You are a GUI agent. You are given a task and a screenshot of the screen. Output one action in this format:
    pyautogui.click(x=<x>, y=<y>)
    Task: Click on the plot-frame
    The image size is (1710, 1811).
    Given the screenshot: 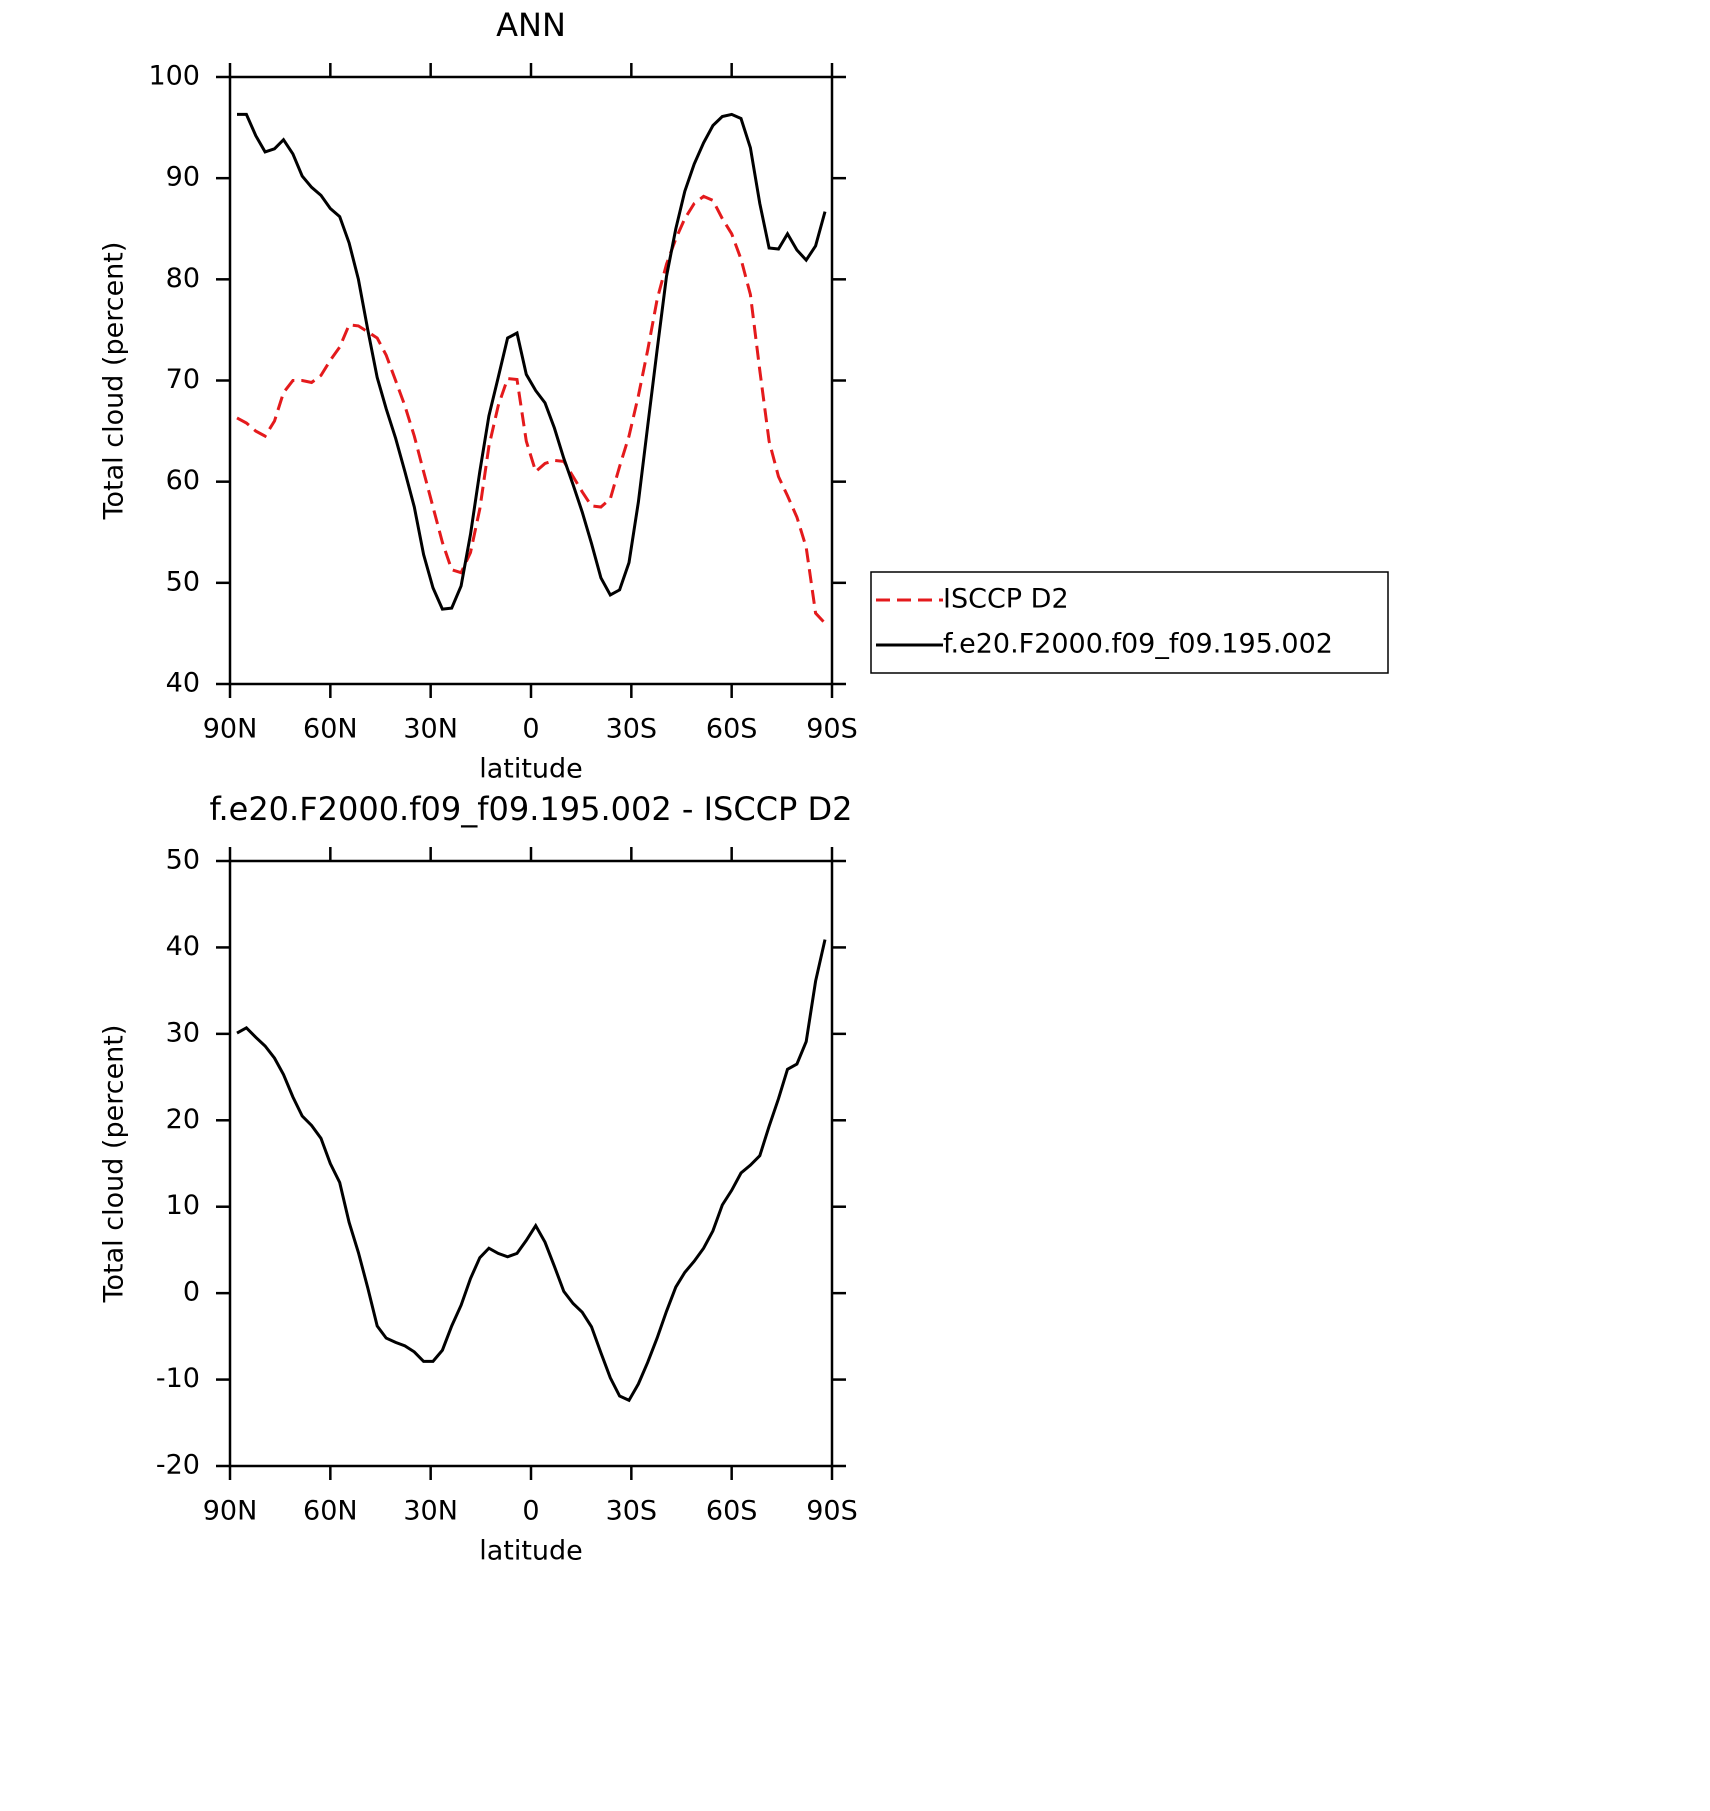 What is the action you would take?
    pyautogui.click(x=531, y=1163)
    